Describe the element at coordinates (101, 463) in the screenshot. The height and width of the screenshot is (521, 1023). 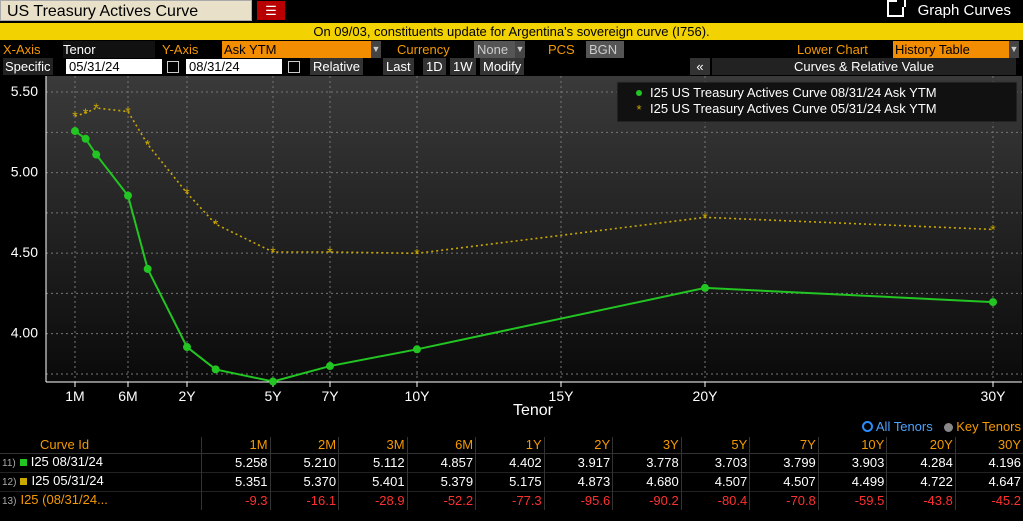
I see `curve-id-cell: 11) I25 08/31/24` at that location.